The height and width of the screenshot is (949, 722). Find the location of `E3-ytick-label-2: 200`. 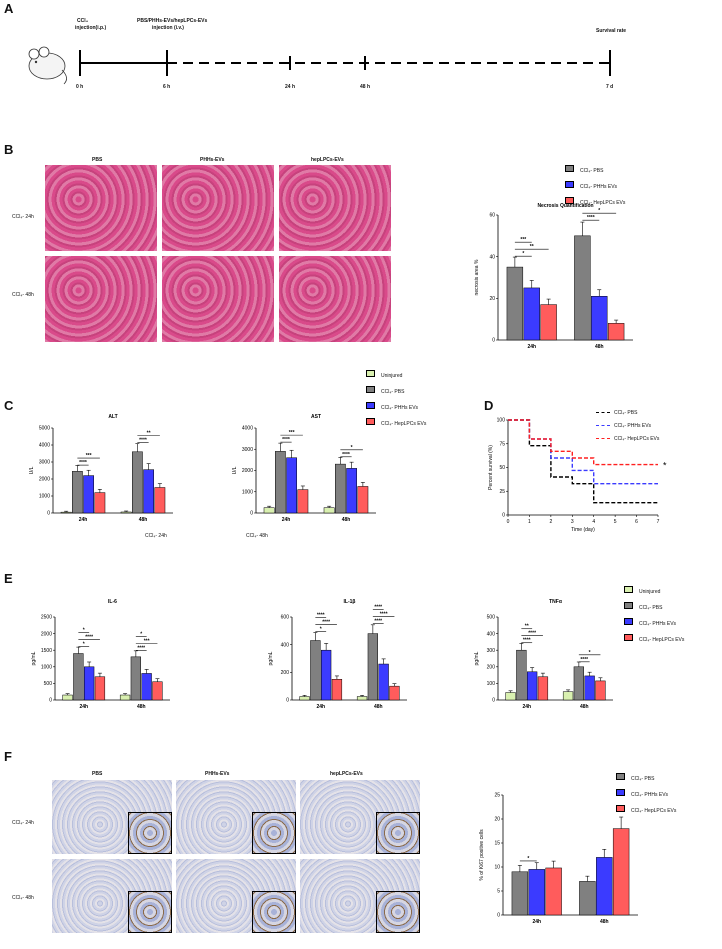

E3-ytick-label-2: 200 is located at coordinates (491, 668).